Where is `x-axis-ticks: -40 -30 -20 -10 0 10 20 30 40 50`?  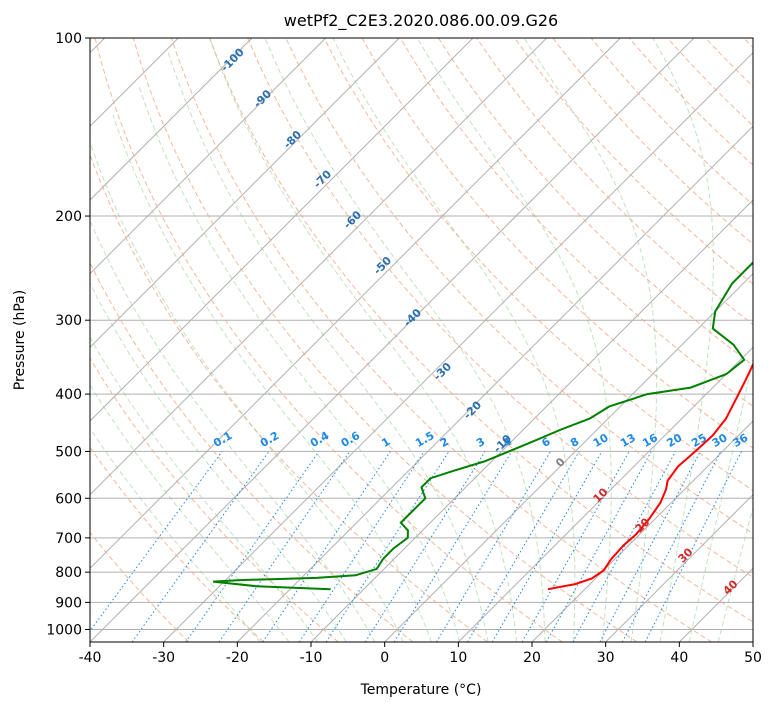 x-axis-ticks: -40 -30 -20 -10 0 10 20 30 40 50 is located at coordinates (420, 654).